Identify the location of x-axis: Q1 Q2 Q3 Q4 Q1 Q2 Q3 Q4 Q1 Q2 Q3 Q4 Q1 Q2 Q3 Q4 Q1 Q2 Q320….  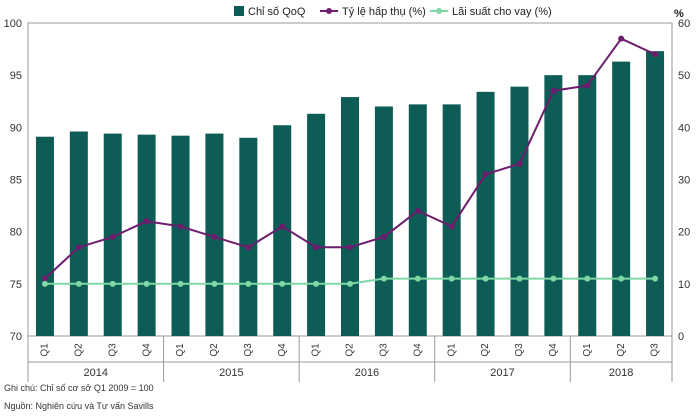
(350, 359).